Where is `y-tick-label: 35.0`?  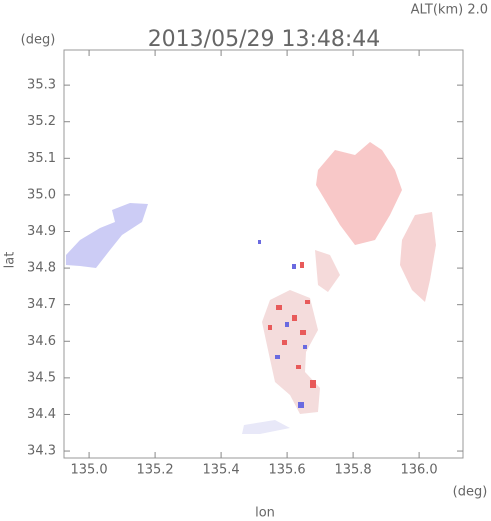 y-tick-label: 35.0 is located at coordinates (41, 194).